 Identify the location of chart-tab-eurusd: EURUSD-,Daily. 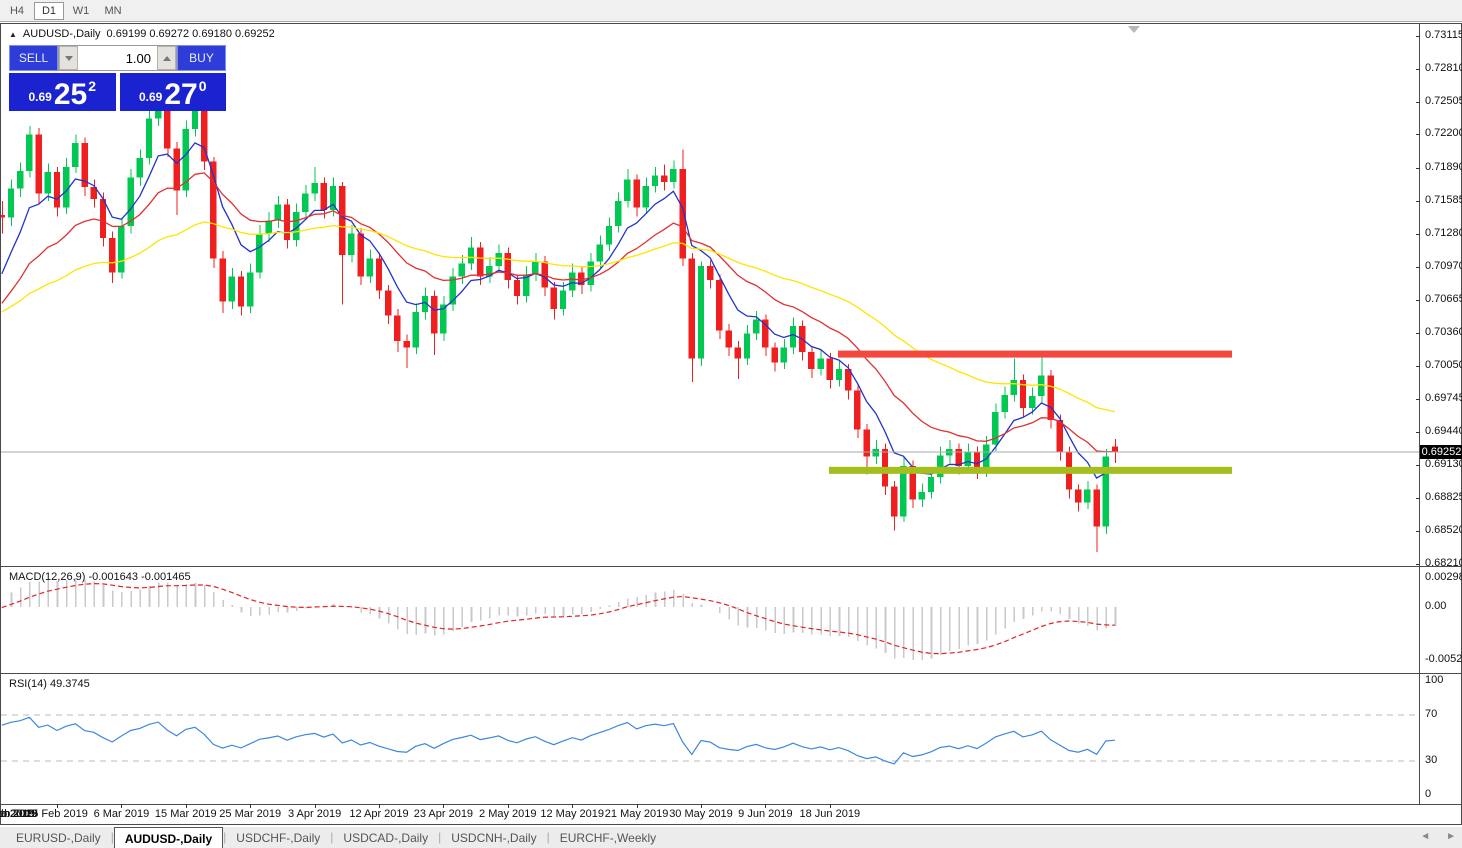
(58, 838).